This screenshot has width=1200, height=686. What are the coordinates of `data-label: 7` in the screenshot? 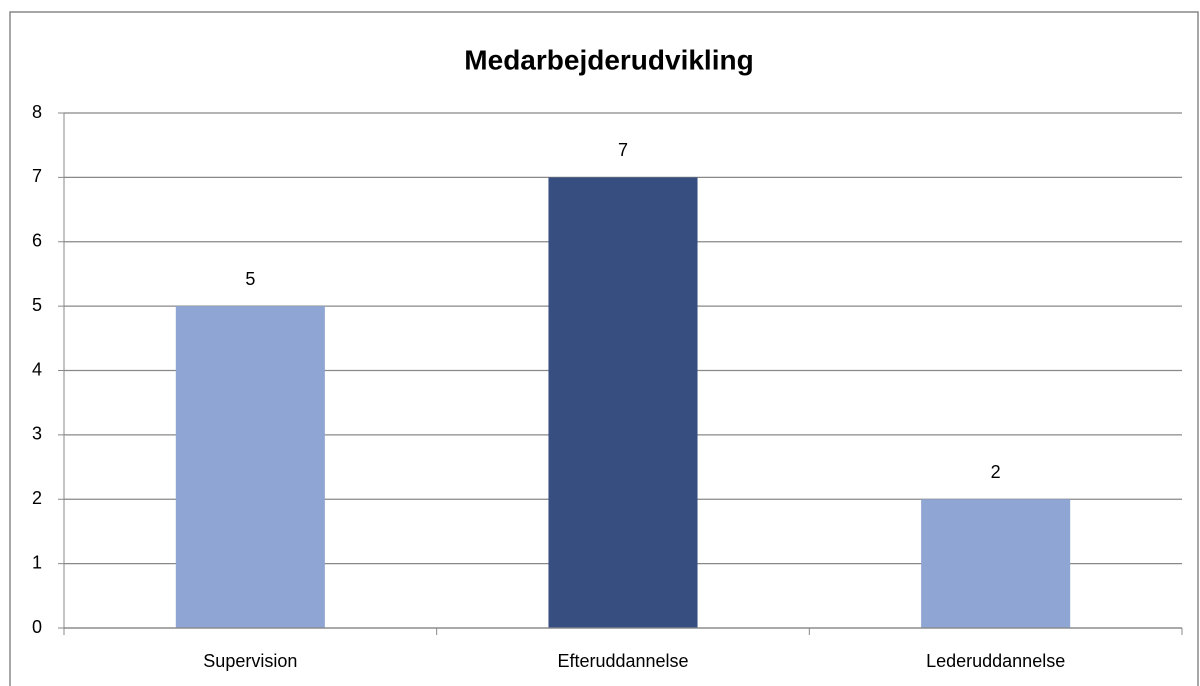 It's located at (623, 150).